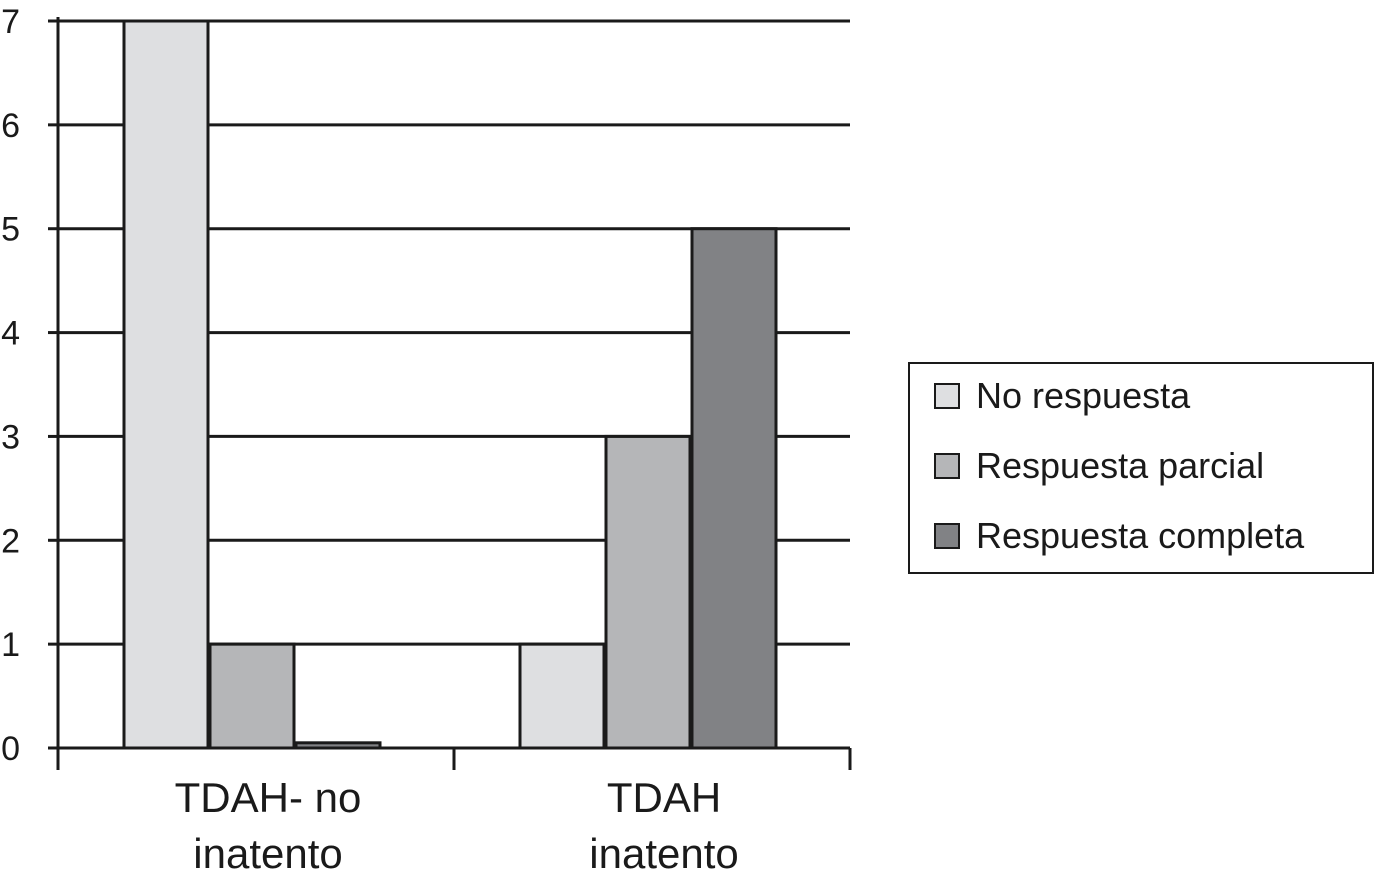 The width and height of the screenshot is (1378, 878). I want to click on legend-label: Respuesta completa, so click(1140, 535).